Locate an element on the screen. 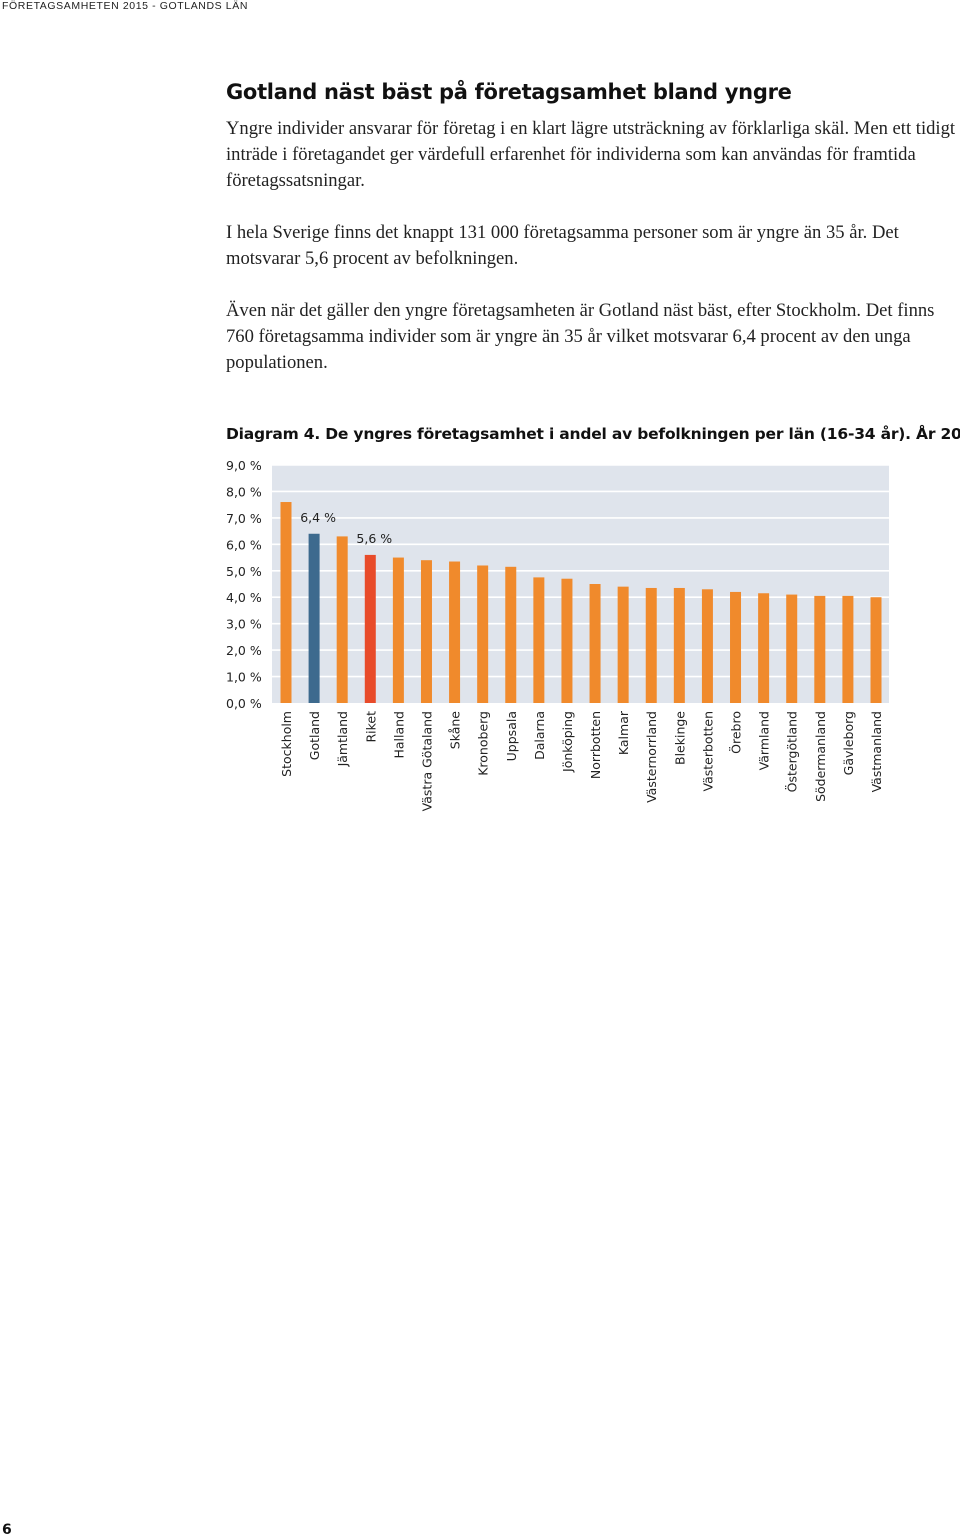  y-tick-label: 4,0 % is located at coordinates (244, 597).